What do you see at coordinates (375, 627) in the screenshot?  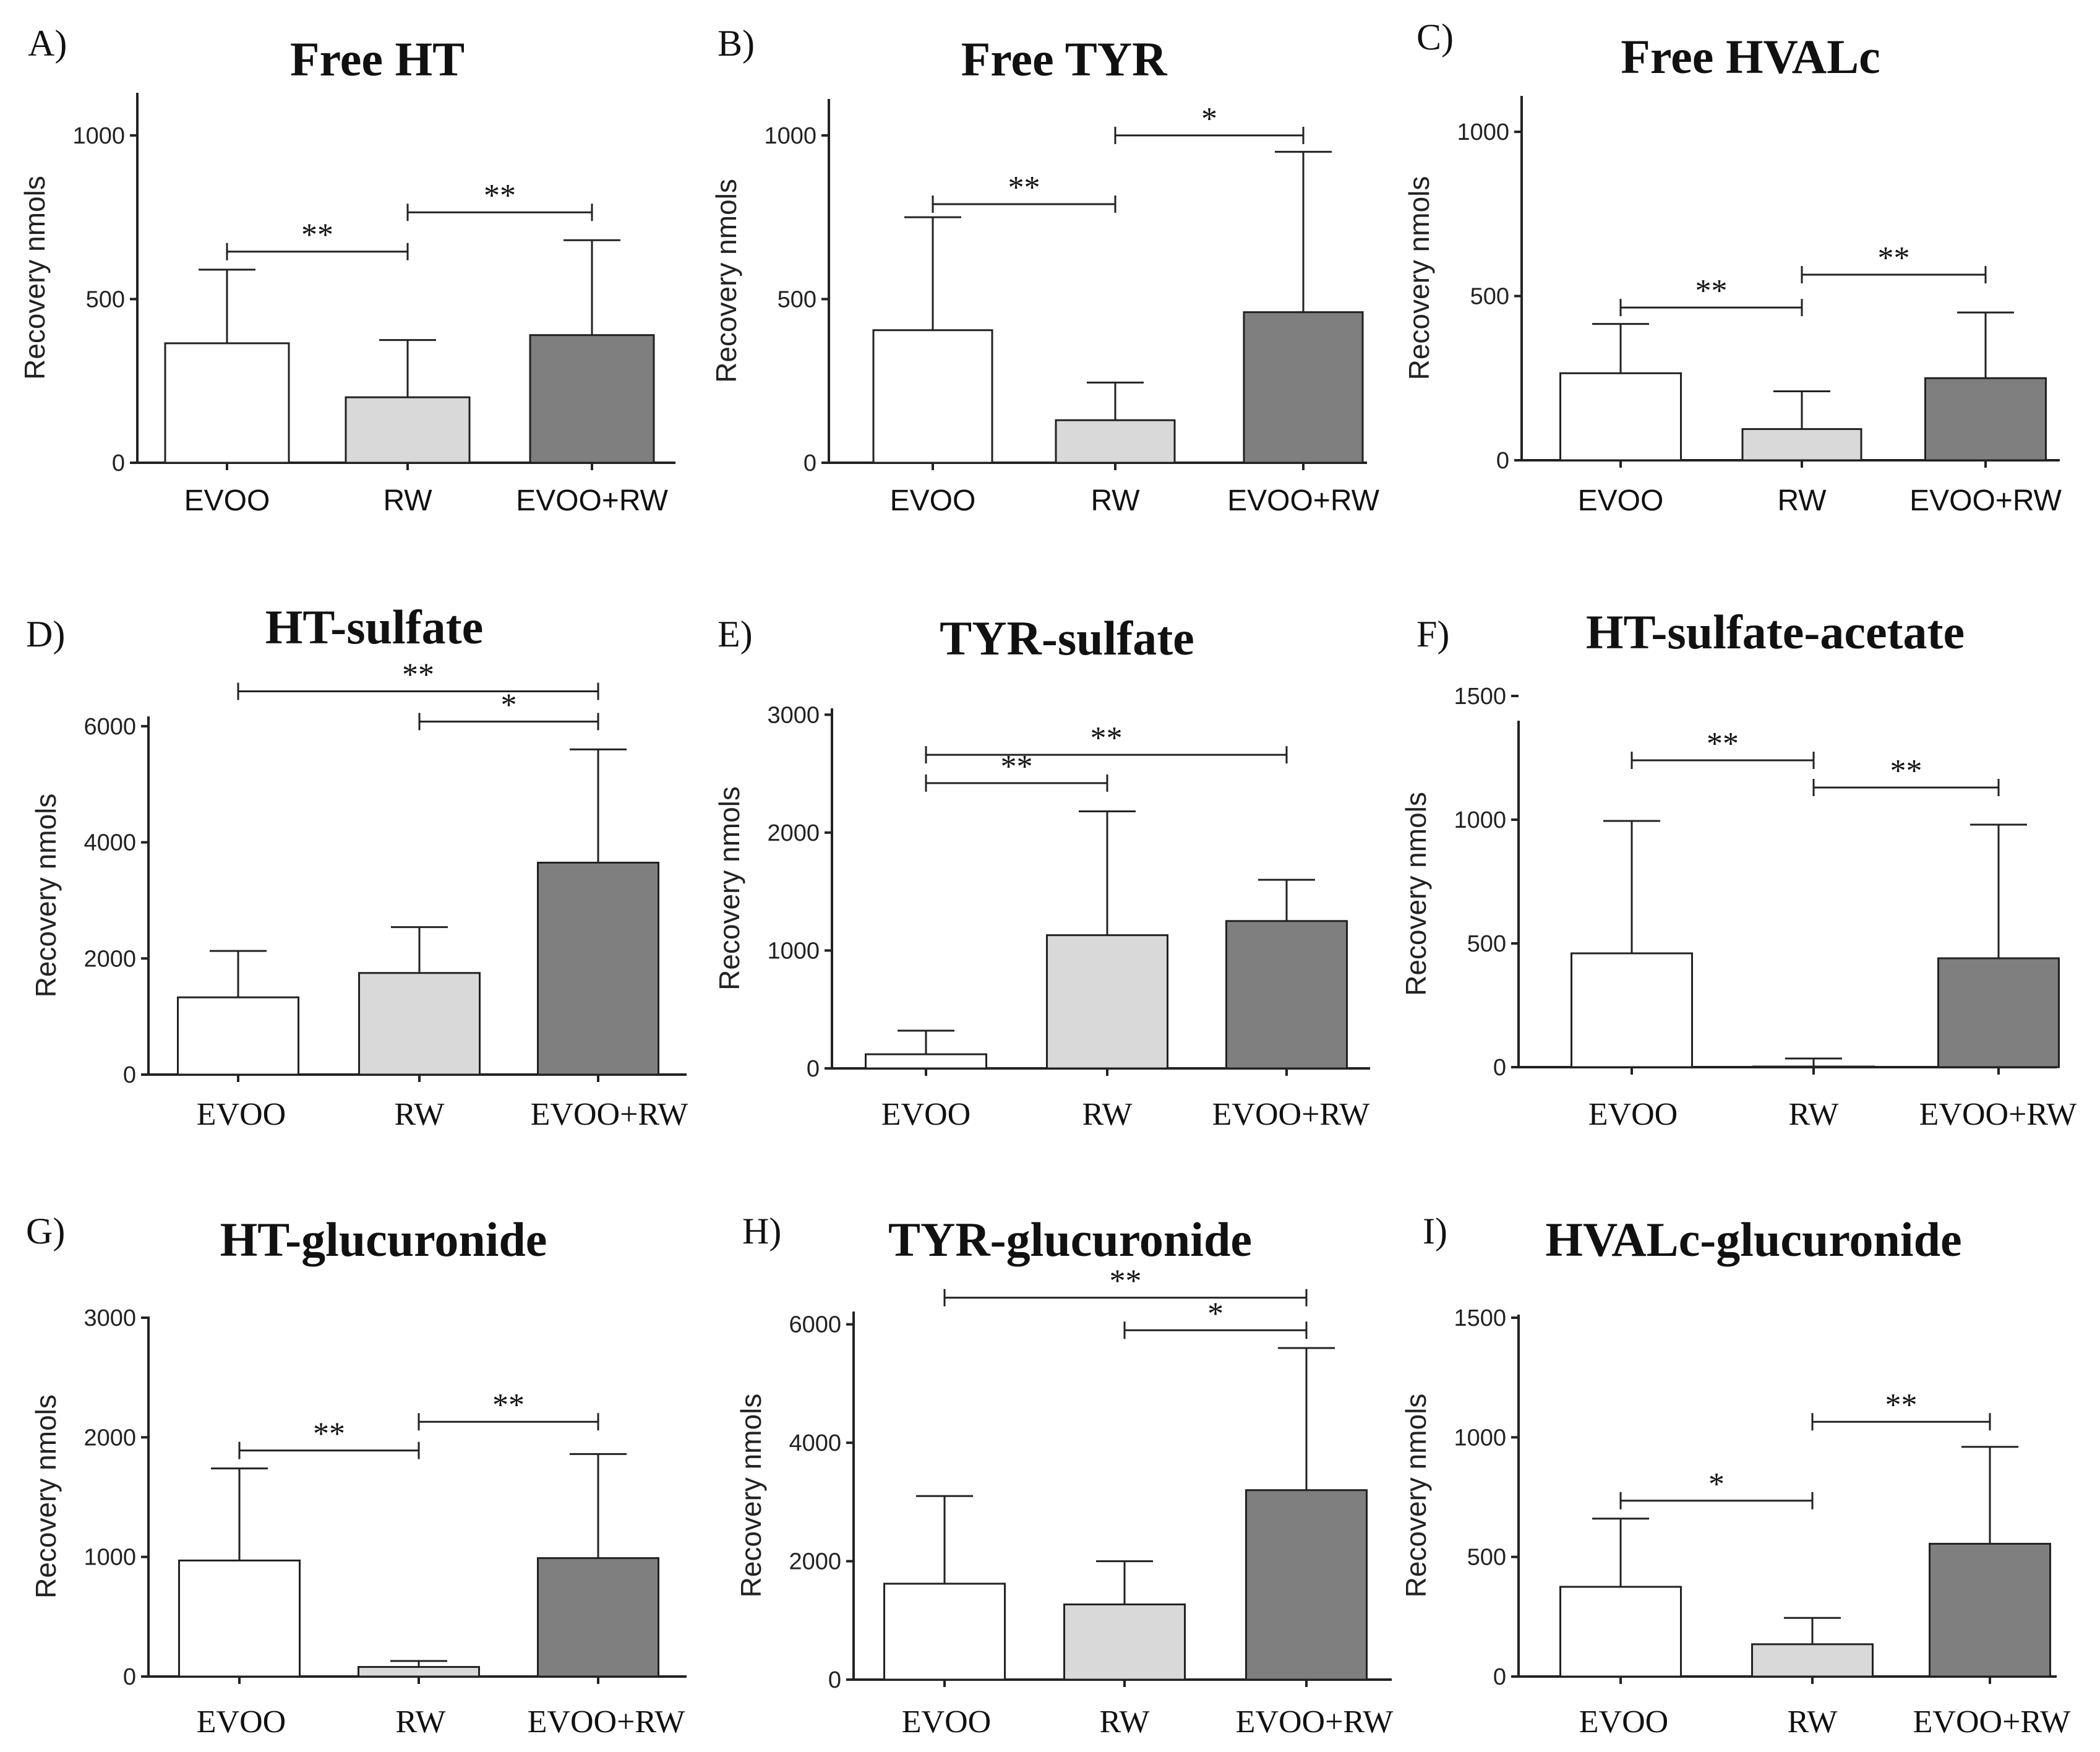 I see `panel-title: HT-sulfate` at bounding box center [375, 627].